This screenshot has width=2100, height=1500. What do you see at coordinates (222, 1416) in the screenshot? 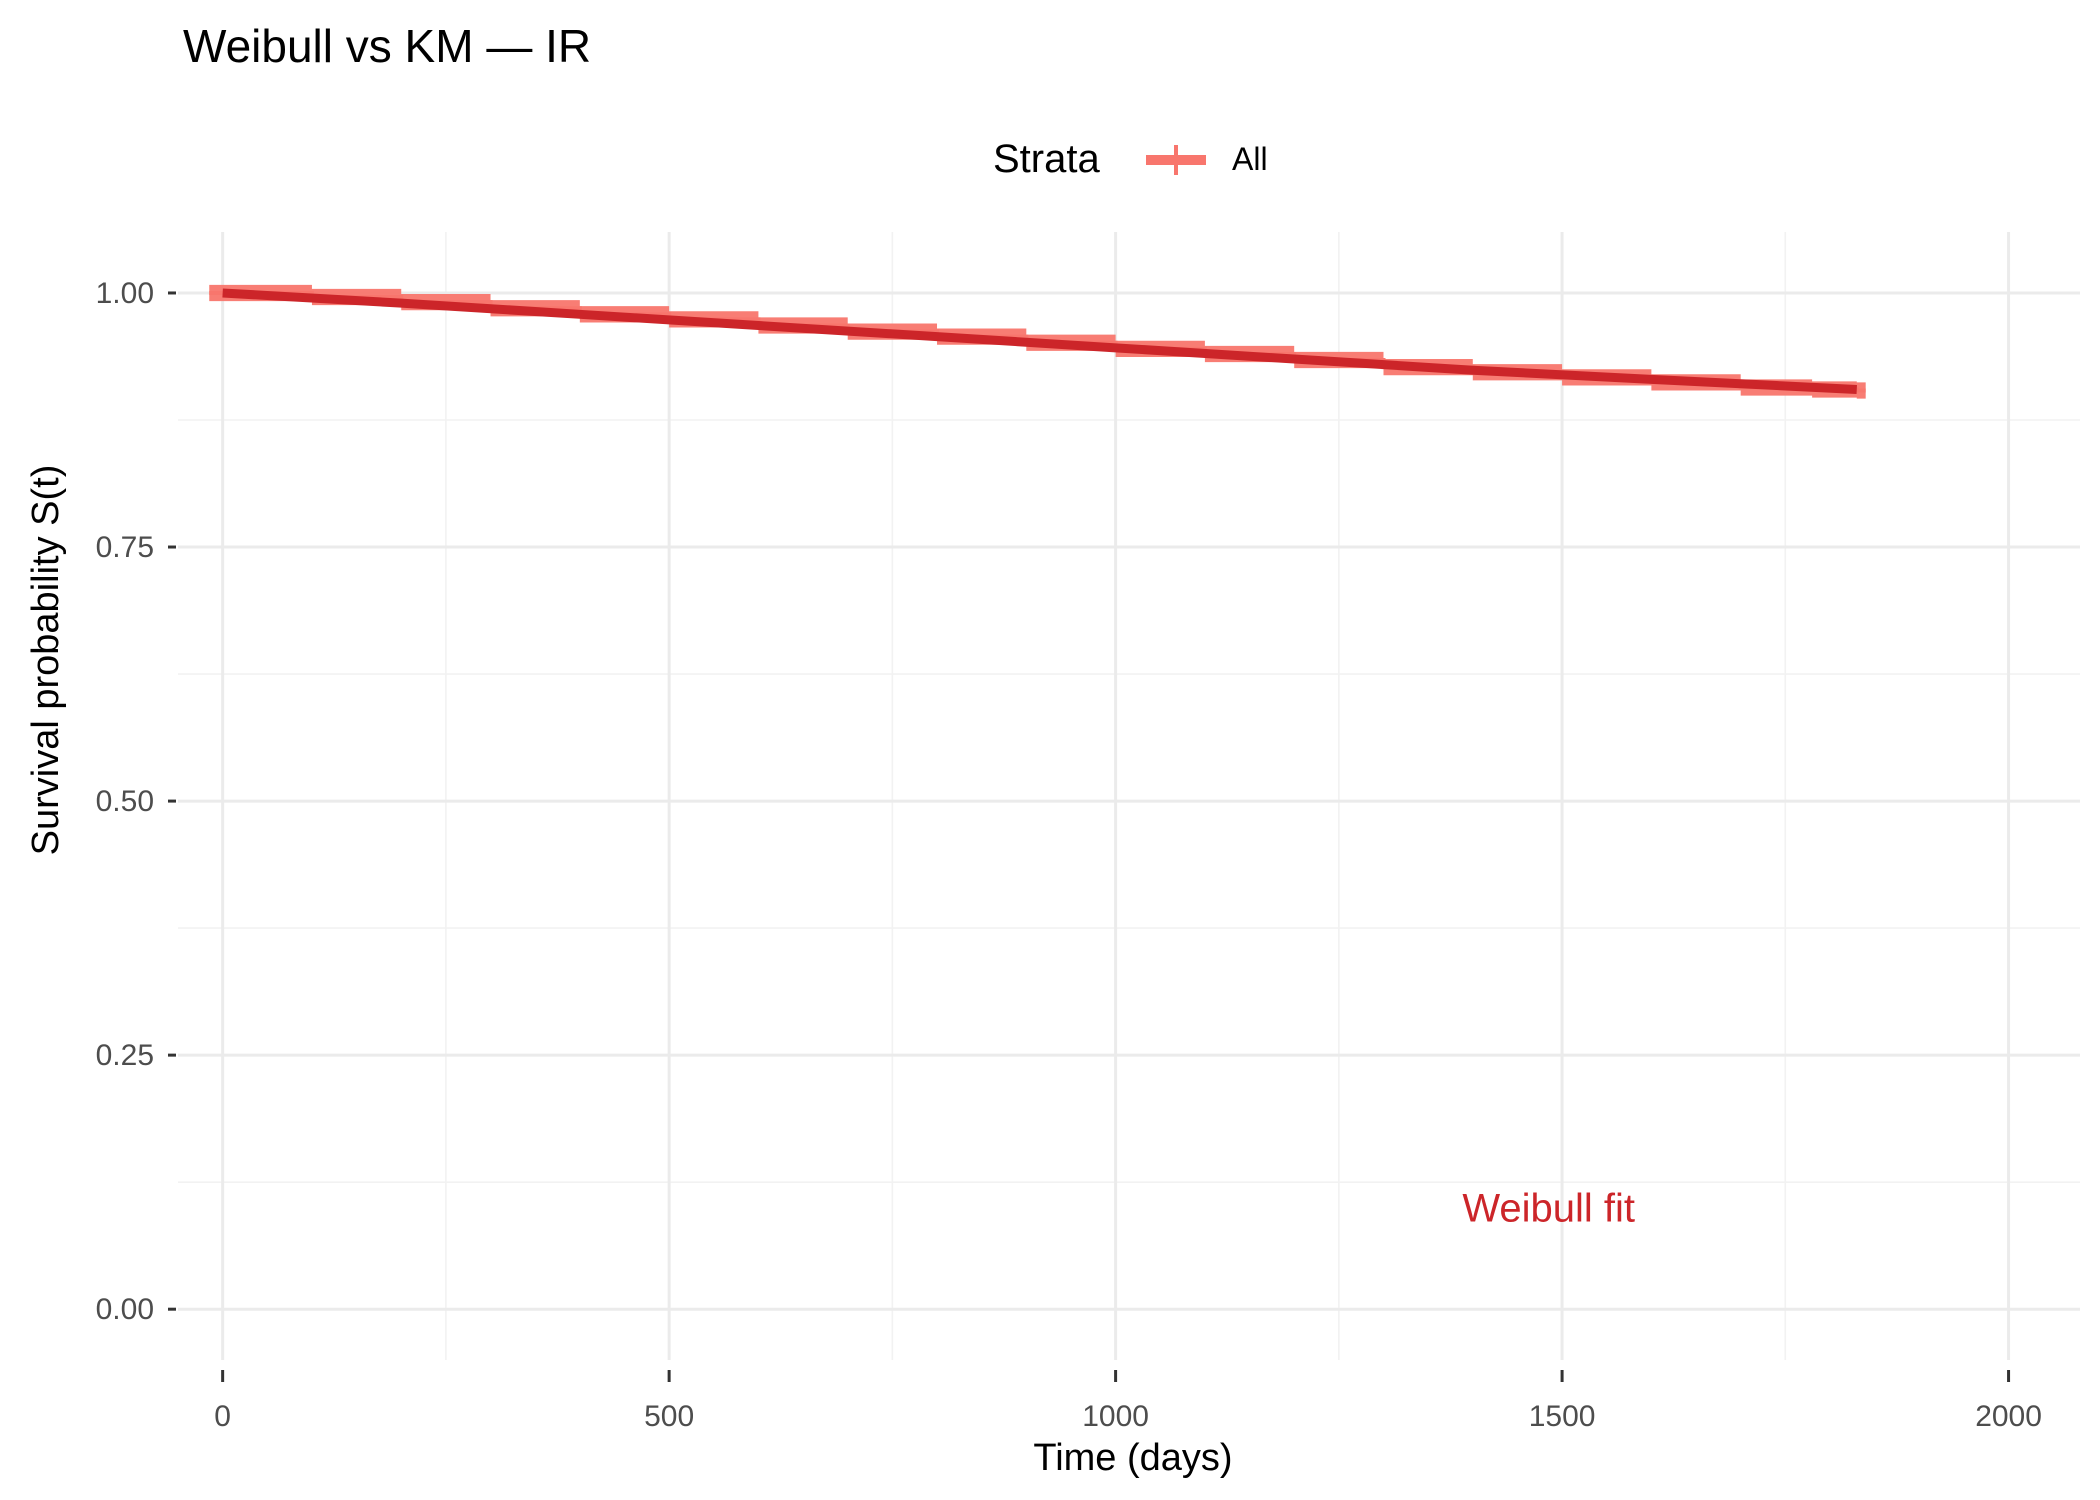
I see `x-tick-label: 0` at bounding box center [222, 1416].